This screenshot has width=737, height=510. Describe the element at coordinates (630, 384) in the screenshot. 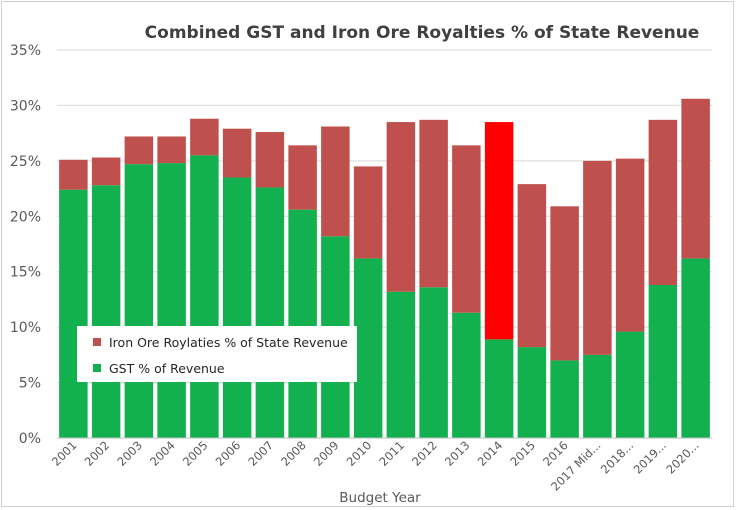

I see `bar-gst-2018` at that location.